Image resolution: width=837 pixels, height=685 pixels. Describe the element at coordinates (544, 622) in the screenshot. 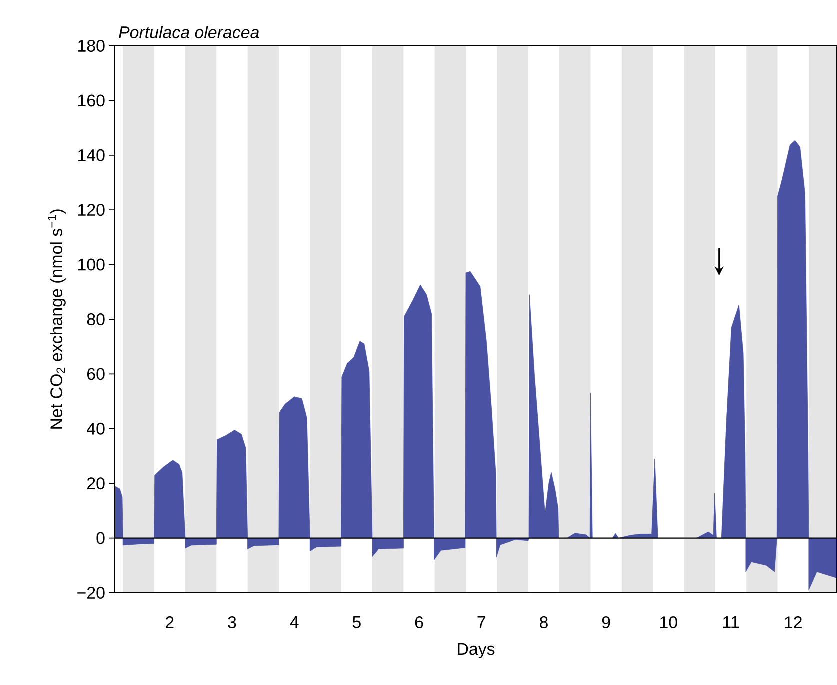

I see `x-tick-label: 8` at that location.